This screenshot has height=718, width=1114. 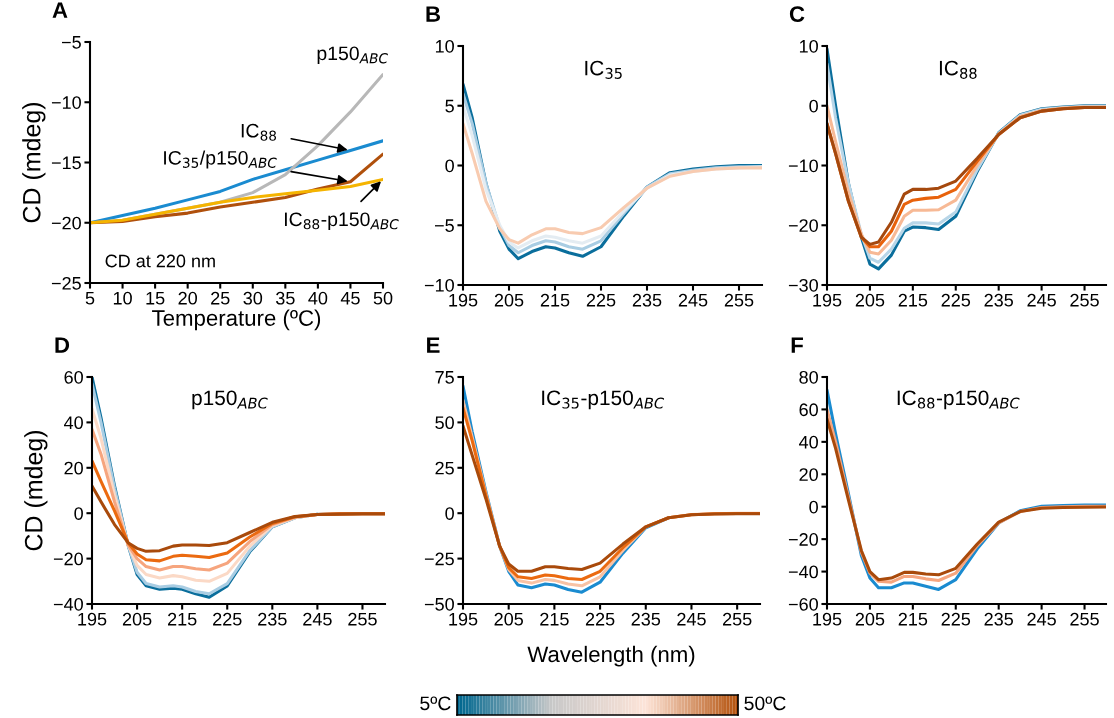 I want to click on chart-title: F, so click(x=797, y=345).